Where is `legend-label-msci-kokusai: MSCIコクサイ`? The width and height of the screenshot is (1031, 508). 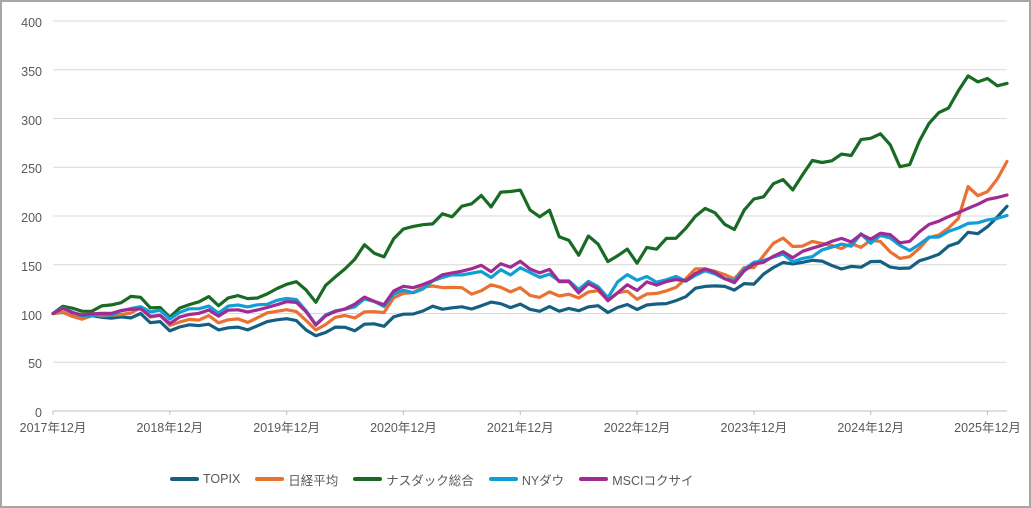
legend-label-msci-kokusai: MSCIコクサイ is located at coordinates (653, 480).